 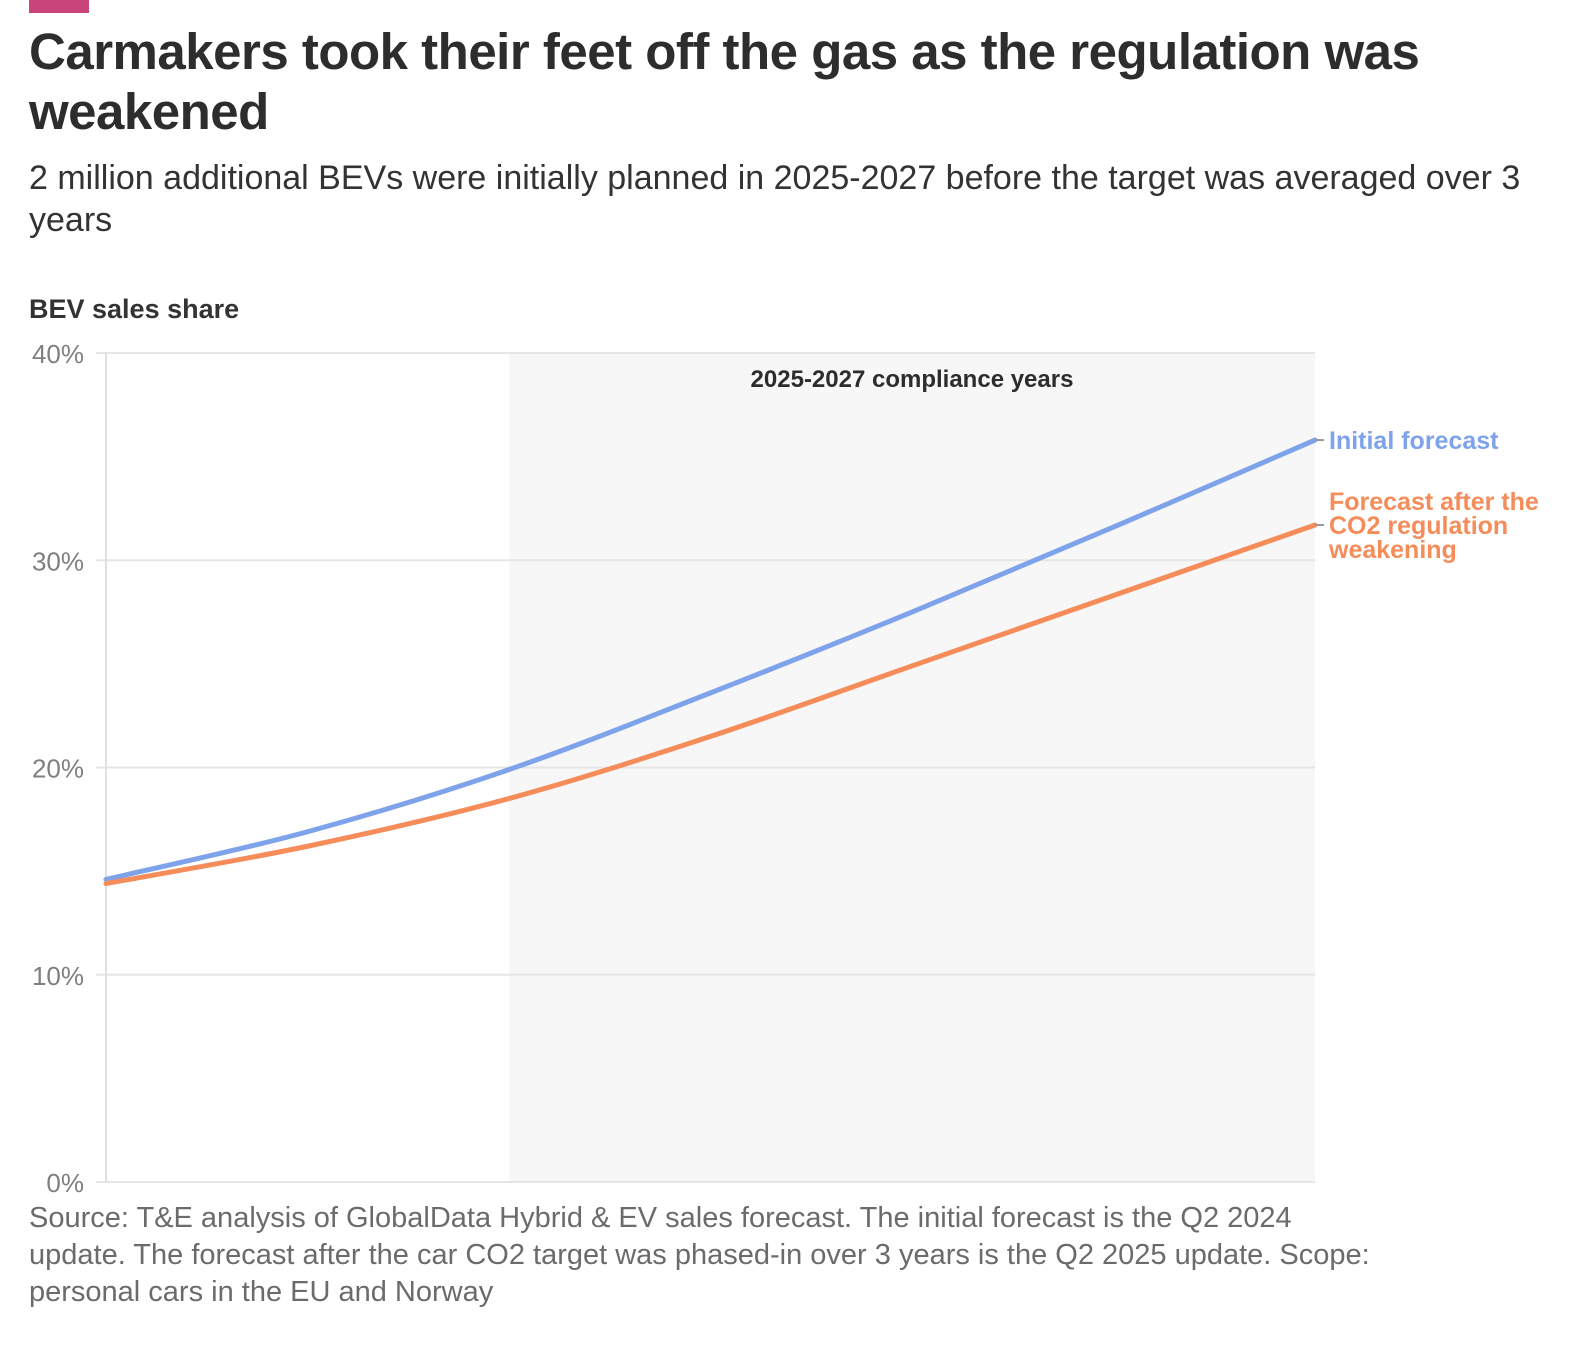 I want to click on initial-forecast-label: Initial forecast, so click(x=1414, y=441).